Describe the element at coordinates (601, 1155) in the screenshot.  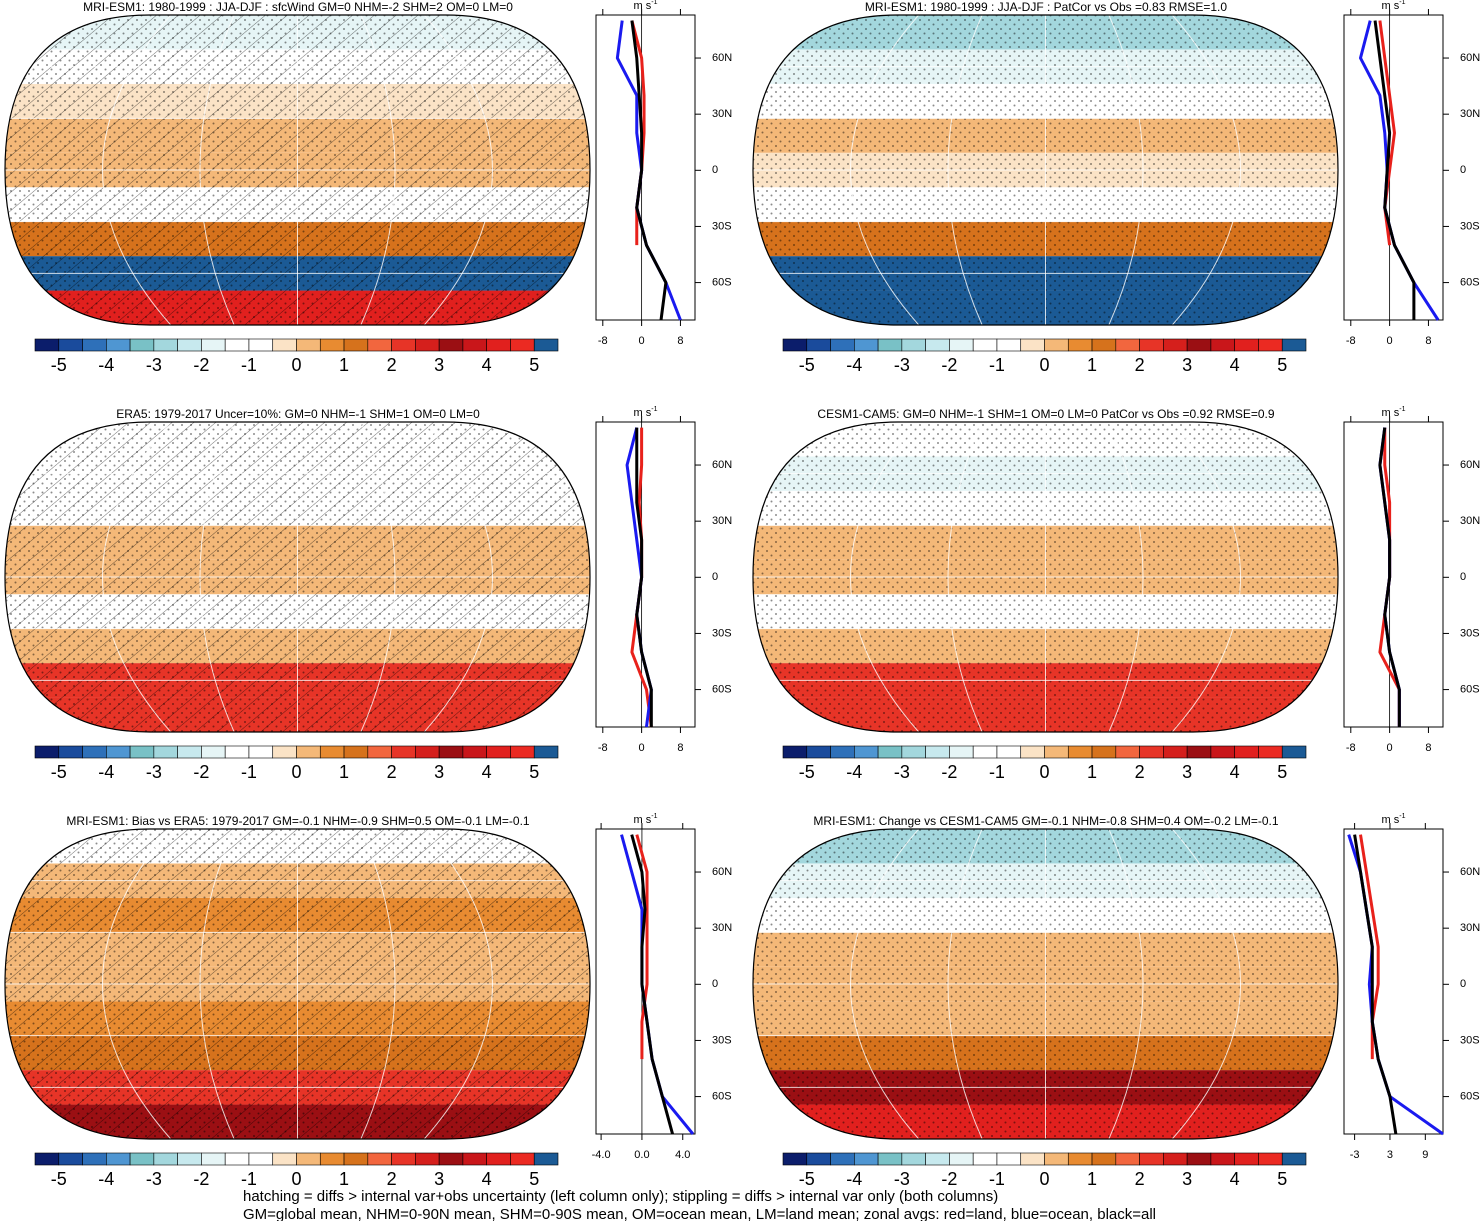
I see `x-tick-label: -4.0` at that location.